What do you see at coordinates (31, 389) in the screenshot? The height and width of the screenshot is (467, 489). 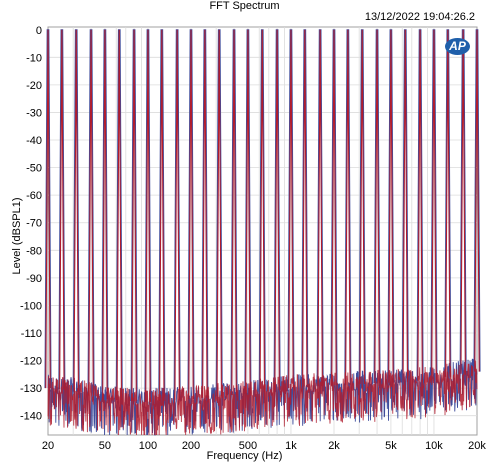 I see `y-tick-label: -130` at bounding box center [31, 389].